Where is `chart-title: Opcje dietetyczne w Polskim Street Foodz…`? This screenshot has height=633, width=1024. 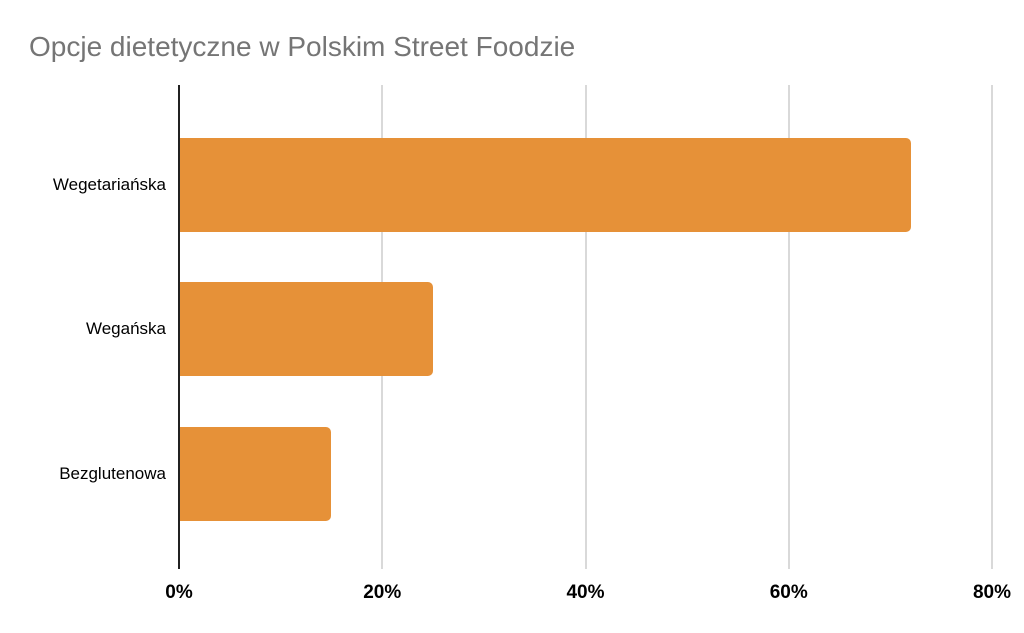 chart-title: Opcje dietetyczne w Polskim Street Foodz… is located at coordinates (302, 46).